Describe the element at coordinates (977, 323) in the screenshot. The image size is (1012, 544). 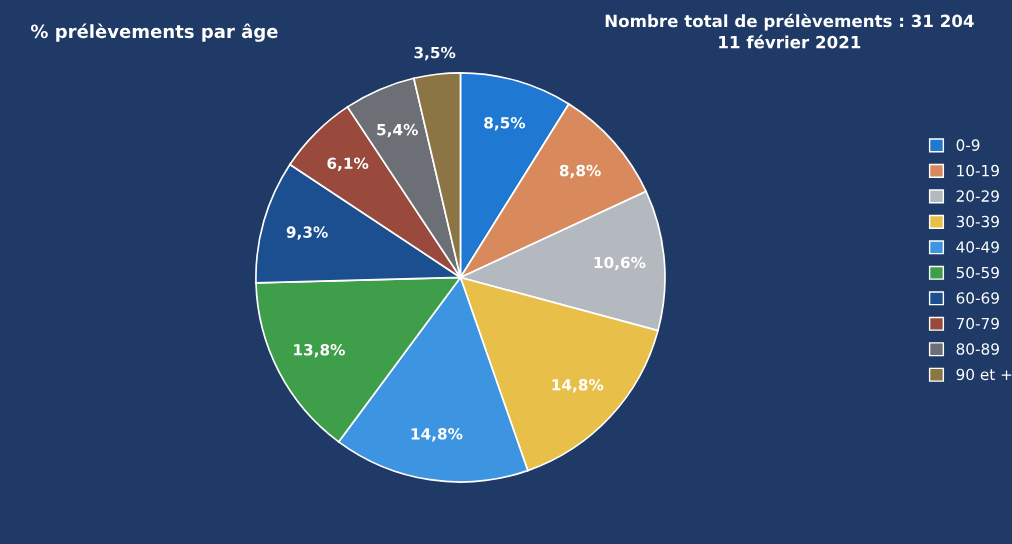
I see `legend-label: 70-79` at that location.